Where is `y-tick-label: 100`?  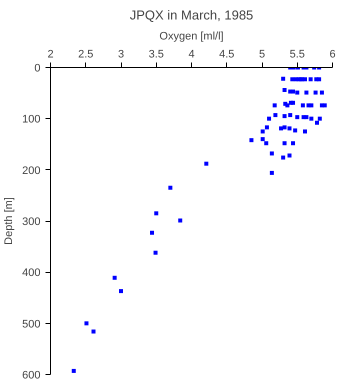
y-tick-label: 100 is located at coordinates (31, 120).